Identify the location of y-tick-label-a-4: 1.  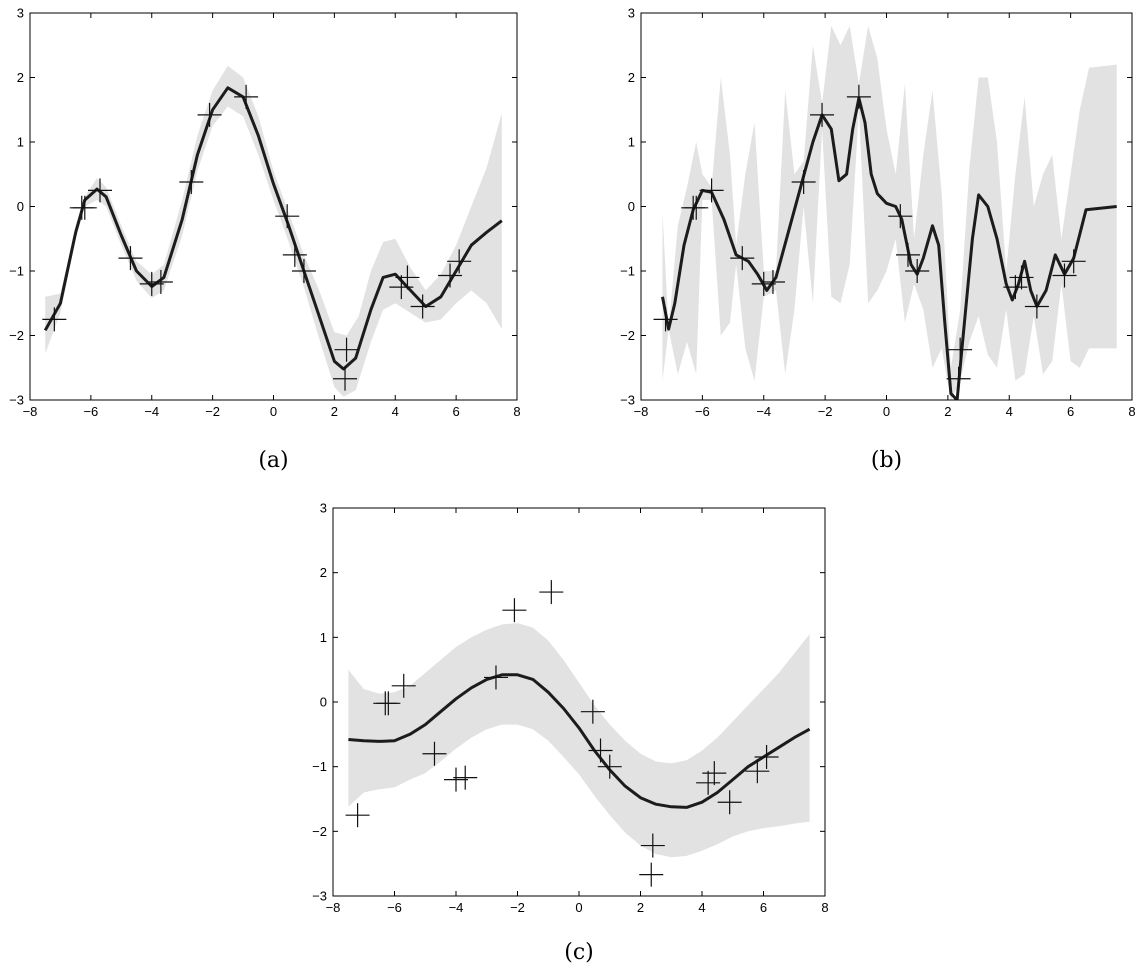
(20, 142).